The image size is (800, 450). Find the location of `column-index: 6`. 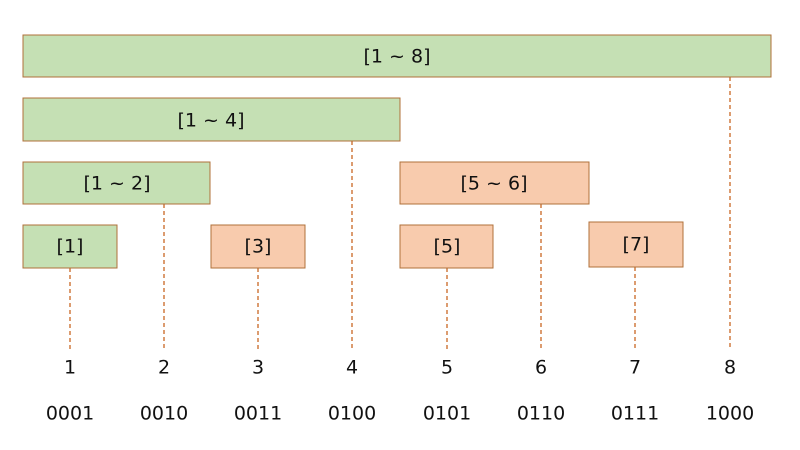

column-index: 6 is located at coordinates (541, 368).